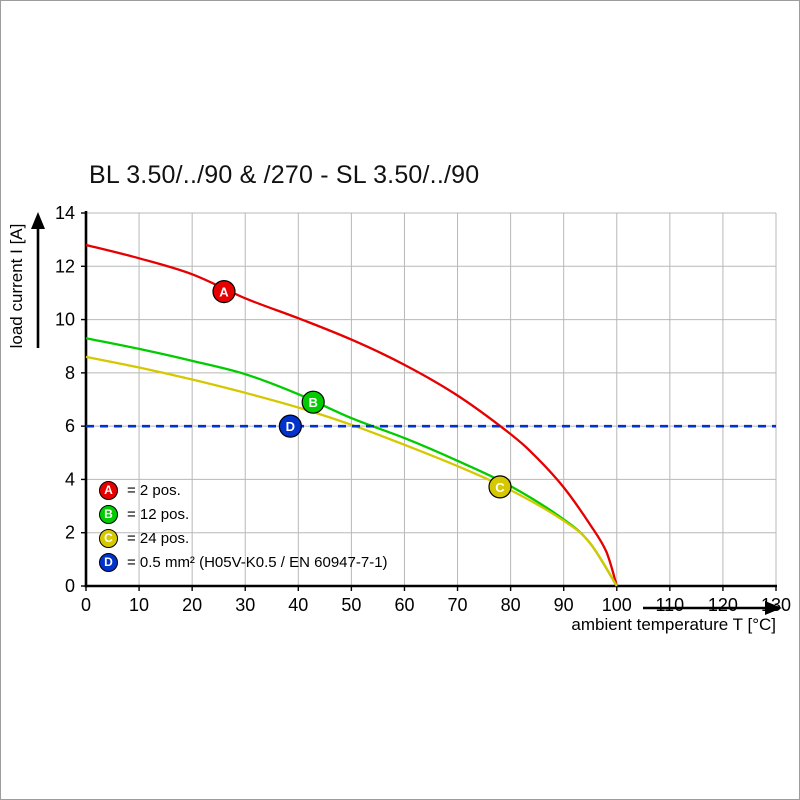  I want to click on legend-marker-b-icon: B, so click(108, 514).